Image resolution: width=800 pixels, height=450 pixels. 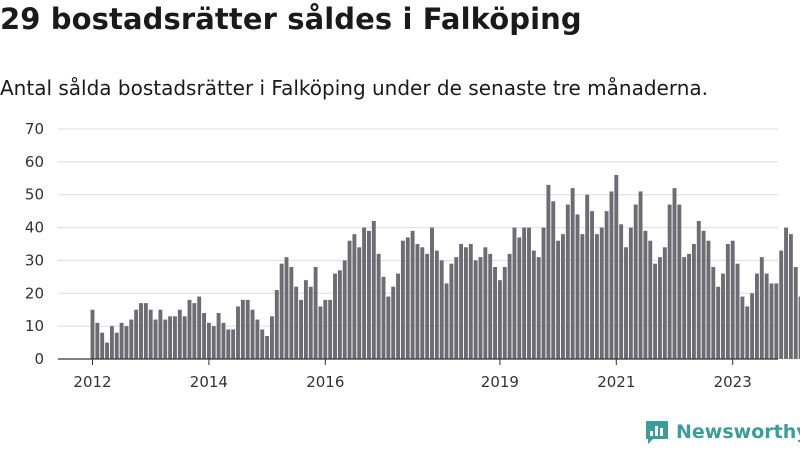 I want to click on page-title: 29 bostadsrätter såldes i Falköping, so click(x=291, y=19).